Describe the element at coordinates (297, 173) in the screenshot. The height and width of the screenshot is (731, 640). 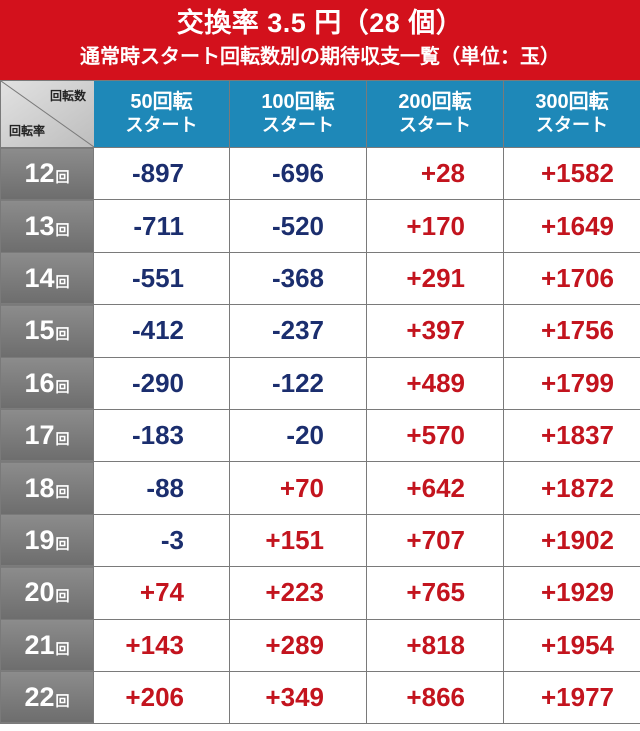
I see `expected-value: -696` at that location.